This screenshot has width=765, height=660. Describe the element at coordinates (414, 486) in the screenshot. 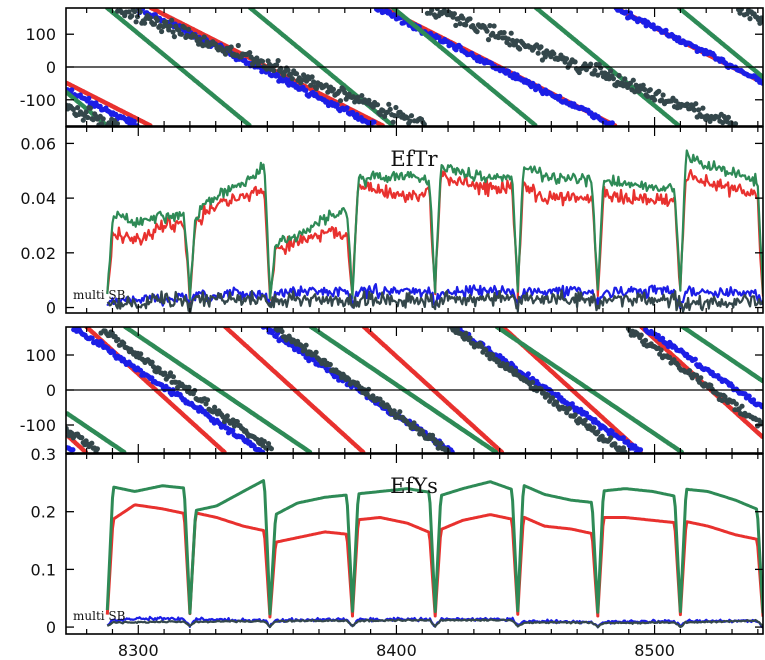

I see `panel-title: EfYs` at that location.